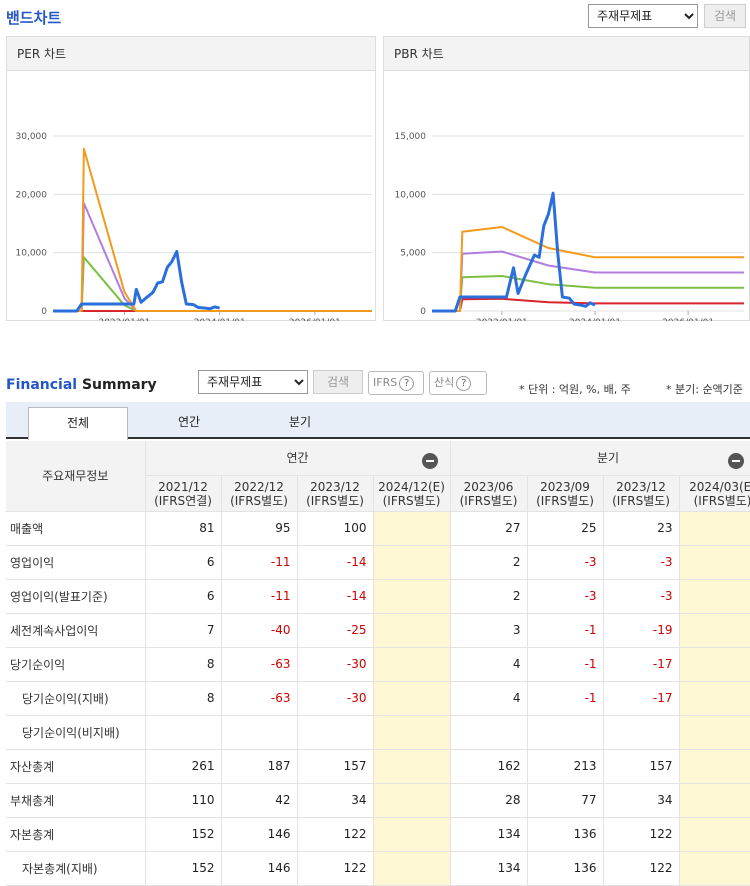 This screenshot has height=886, width=750. I want to click on formula-help-button: 산식?, so click(458, 383).